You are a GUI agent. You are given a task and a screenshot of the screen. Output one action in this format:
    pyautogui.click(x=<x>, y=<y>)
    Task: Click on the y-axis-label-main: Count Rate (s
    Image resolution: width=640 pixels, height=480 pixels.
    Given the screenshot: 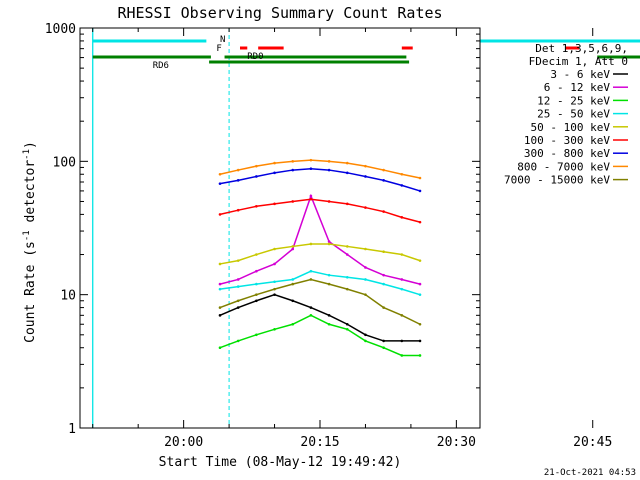 What is the action you would take?
    pyautogui.click(x=30, y=292)
    